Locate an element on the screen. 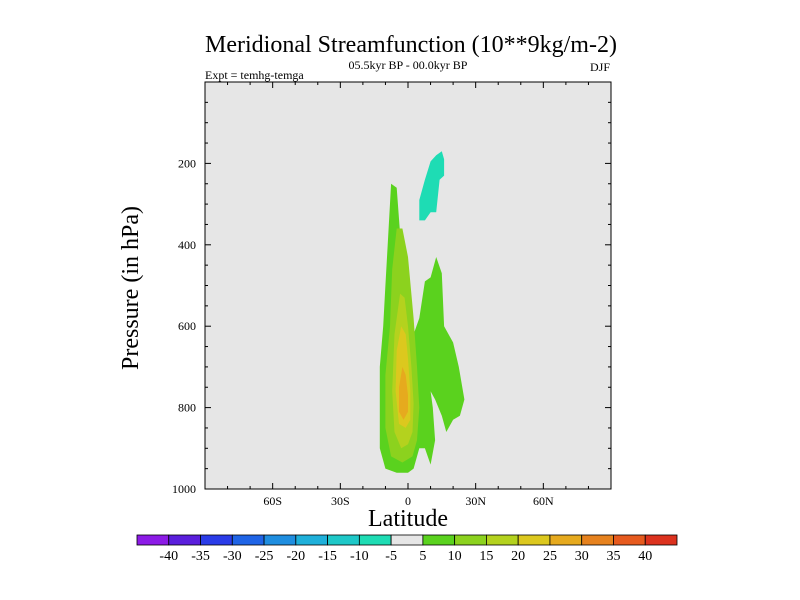 Image resolution: width=800 pixels, height=600 pixels. contour-regions is located at coordinates (422, 312).